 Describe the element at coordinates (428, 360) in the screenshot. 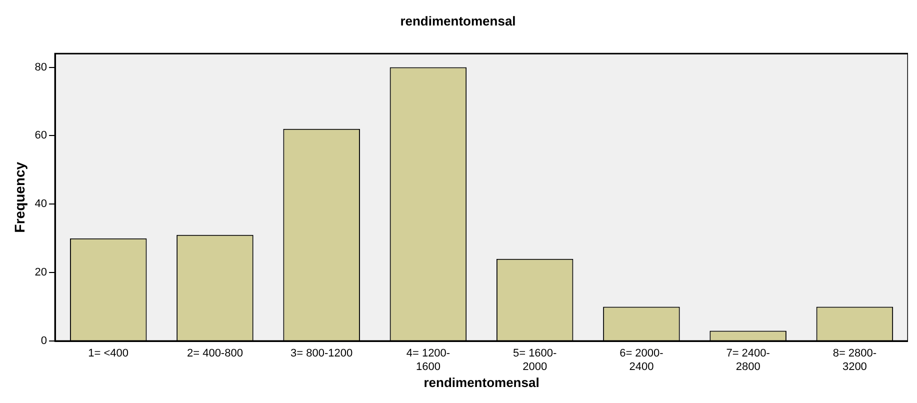

I see `x-tick-label: 4= 1200-1600` at that location.